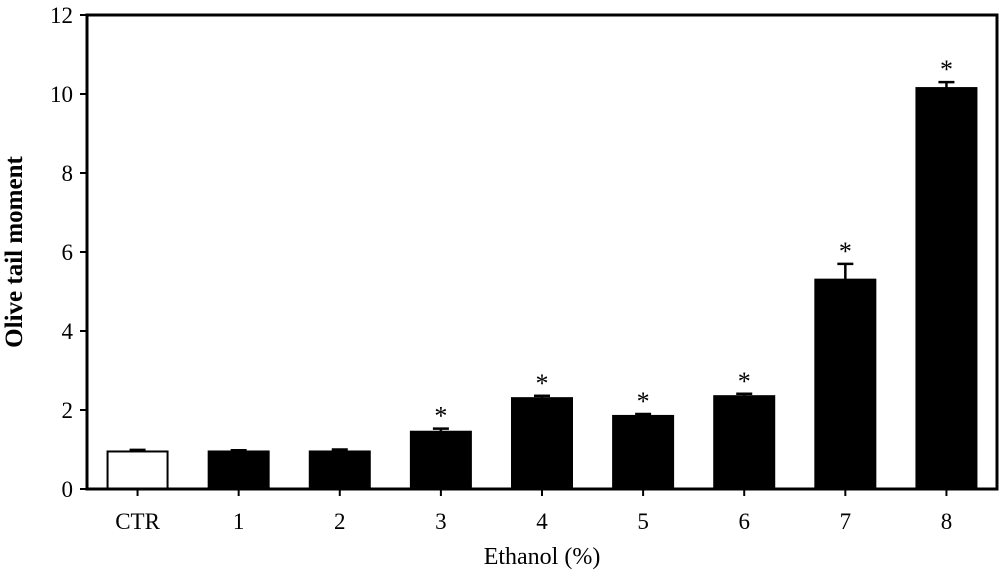 This screenshot has width=1004, height=571. Describe the element at coordinates (441, 521) in the screenshot. I see `x-tick-label: 3` at that location.